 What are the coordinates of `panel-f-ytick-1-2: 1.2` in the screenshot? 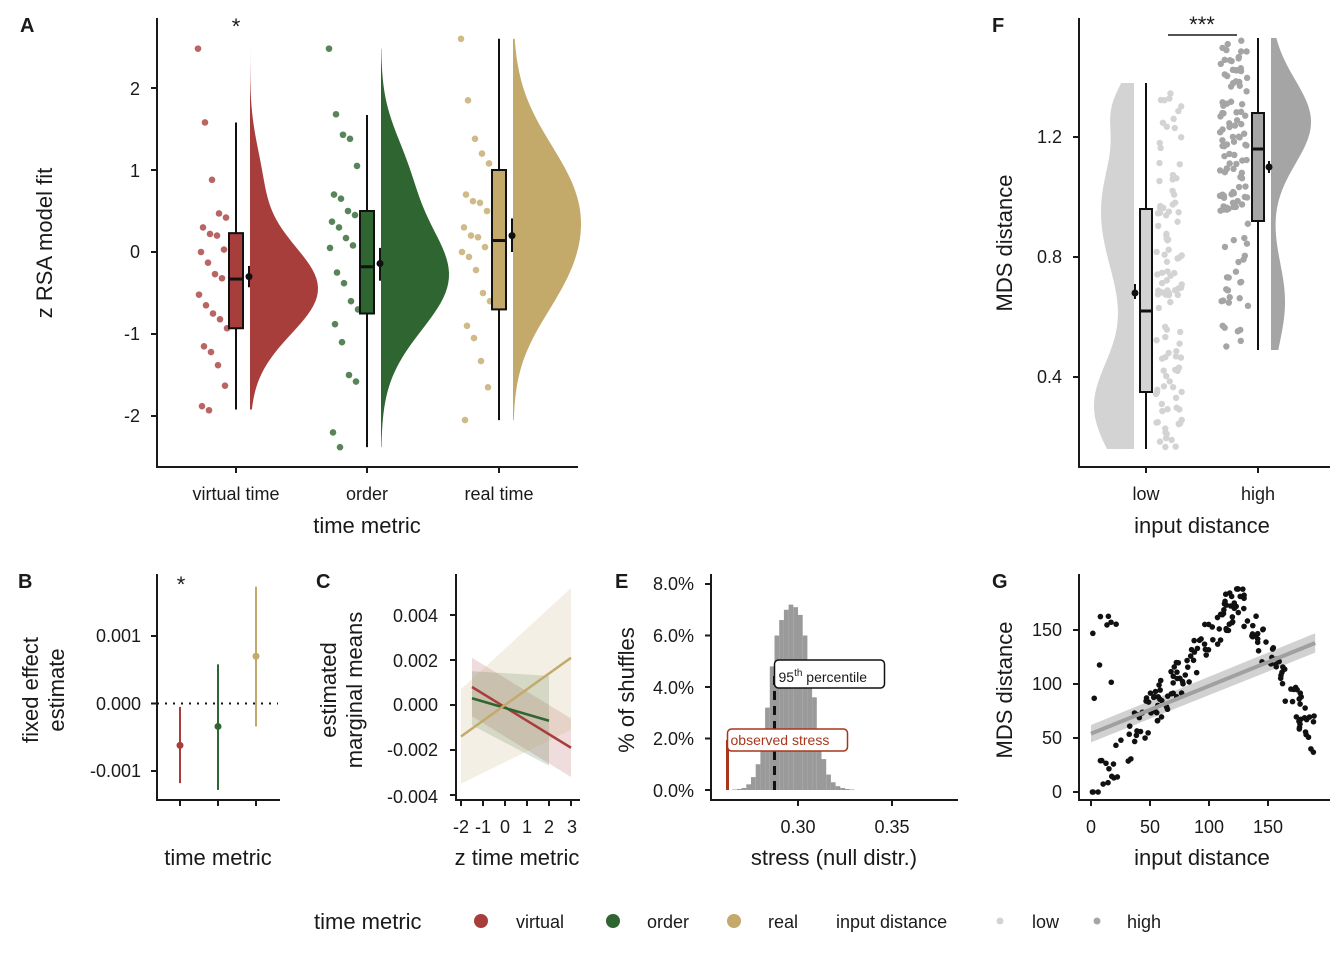 It's located at (1049, 137).